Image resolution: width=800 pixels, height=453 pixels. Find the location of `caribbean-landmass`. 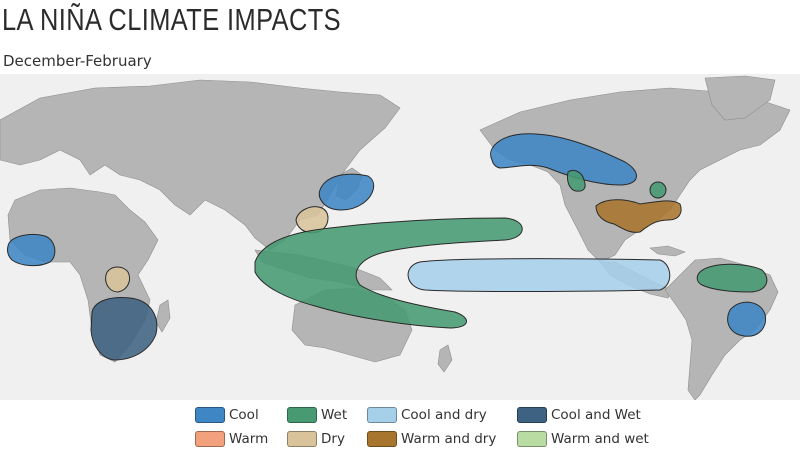

caribbean-landmass is located at coordinates (667, 251).